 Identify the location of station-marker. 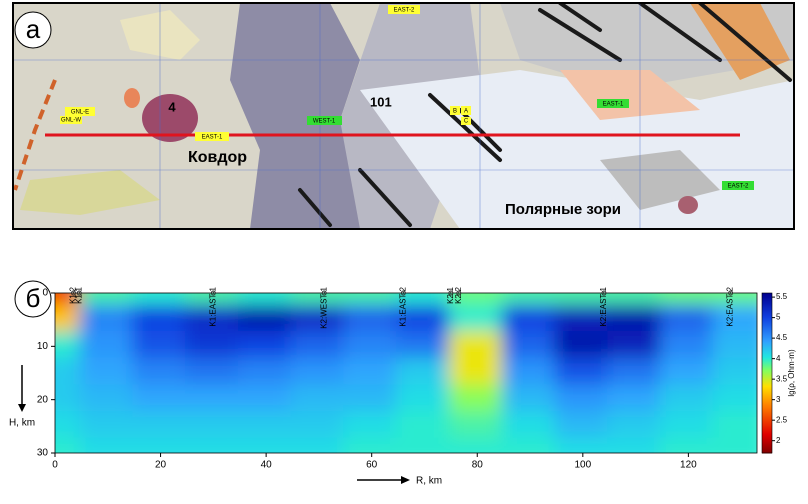
(213, 293).